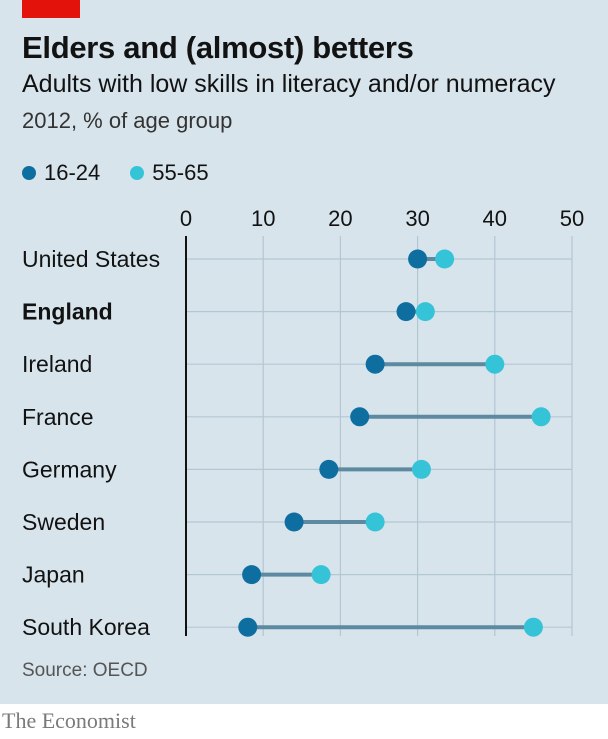 The height and width of the screenshot is (739, 608). What do you see at coordinates (495, 218) in the screenshot?
I see `x-tick-label-40: 40` at bounding box center [495, 218].